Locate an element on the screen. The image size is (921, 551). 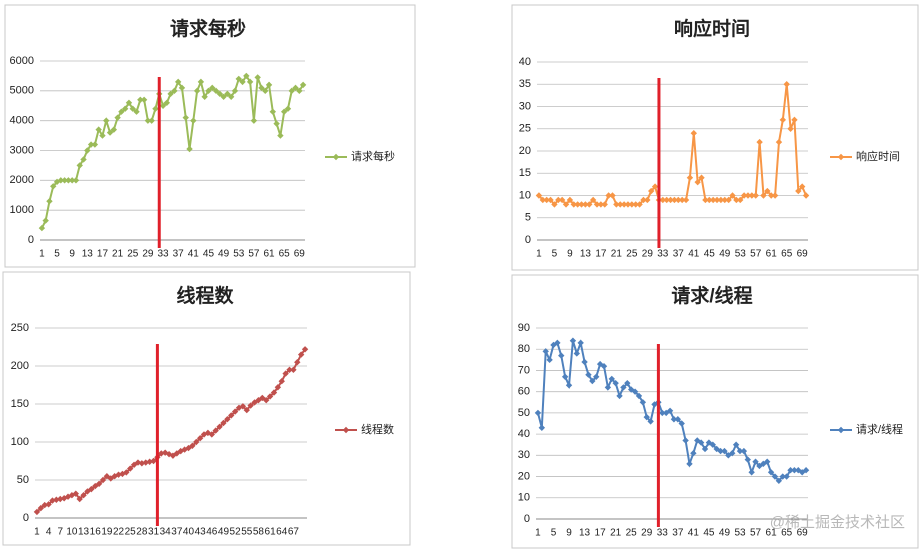
x-tick-label: 7 is located at coordinates (60, 532).